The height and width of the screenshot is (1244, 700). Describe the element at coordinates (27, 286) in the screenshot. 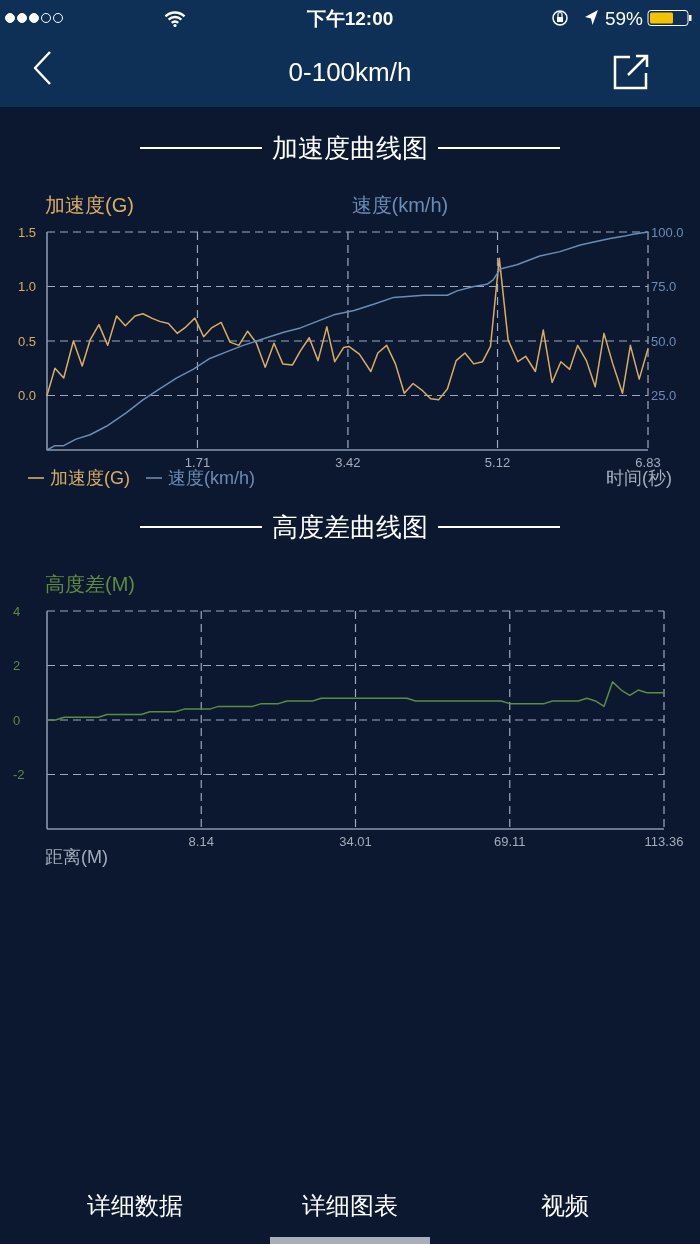

I see `y-tick-label: 1.0` at that location.